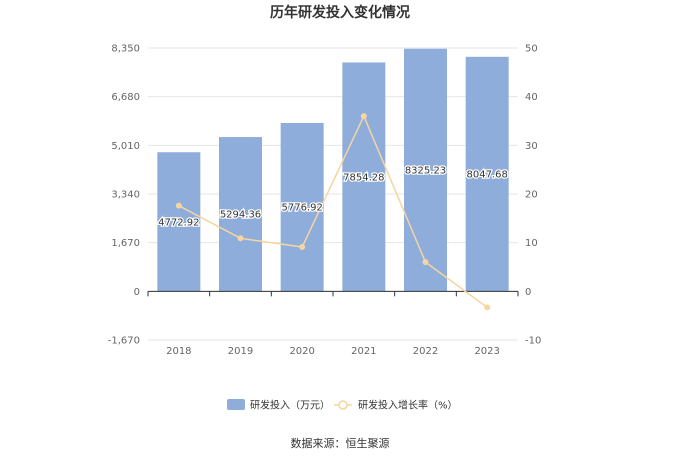  What do you see at coordinates (125, 243) in the screenshot?
I see `y-left-tick-label: 1,670` at bounding box center [125, 243].